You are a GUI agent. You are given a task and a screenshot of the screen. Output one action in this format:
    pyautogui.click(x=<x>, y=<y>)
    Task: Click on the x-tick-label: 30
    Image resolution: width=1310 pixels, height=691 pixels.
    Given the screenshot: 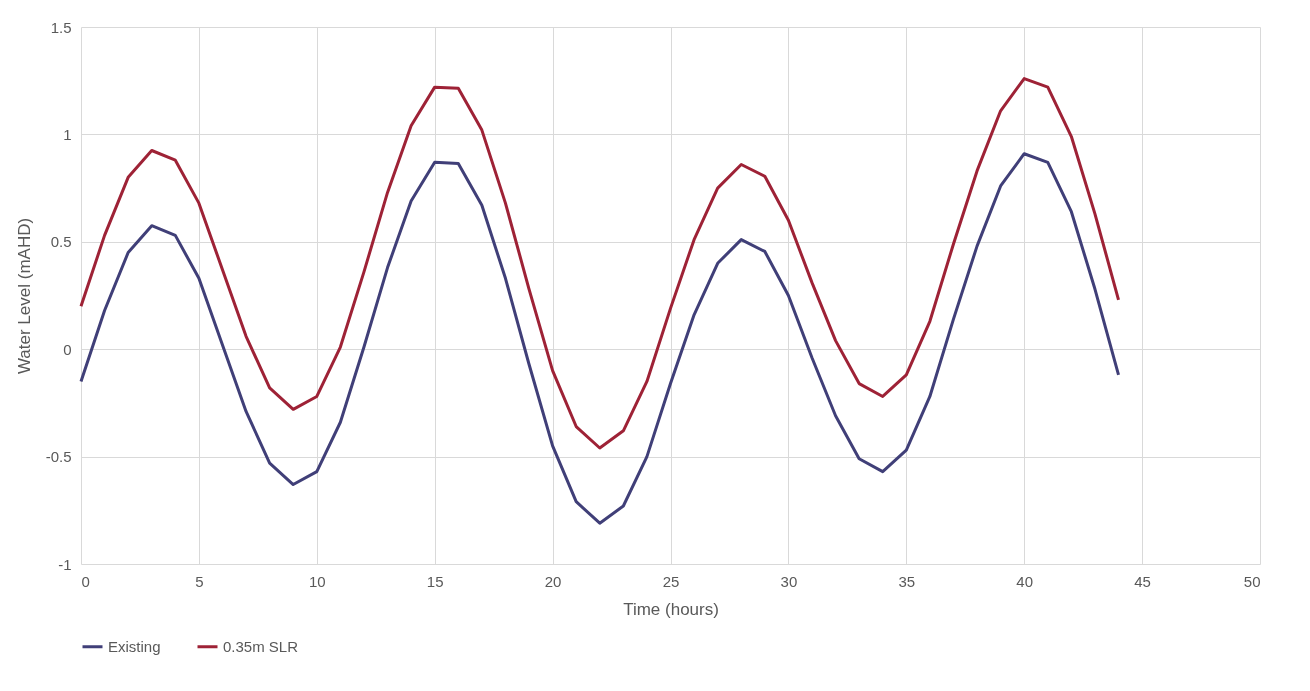 What is the action you would take?
    pyautogui.click(x=789, y=581)
    